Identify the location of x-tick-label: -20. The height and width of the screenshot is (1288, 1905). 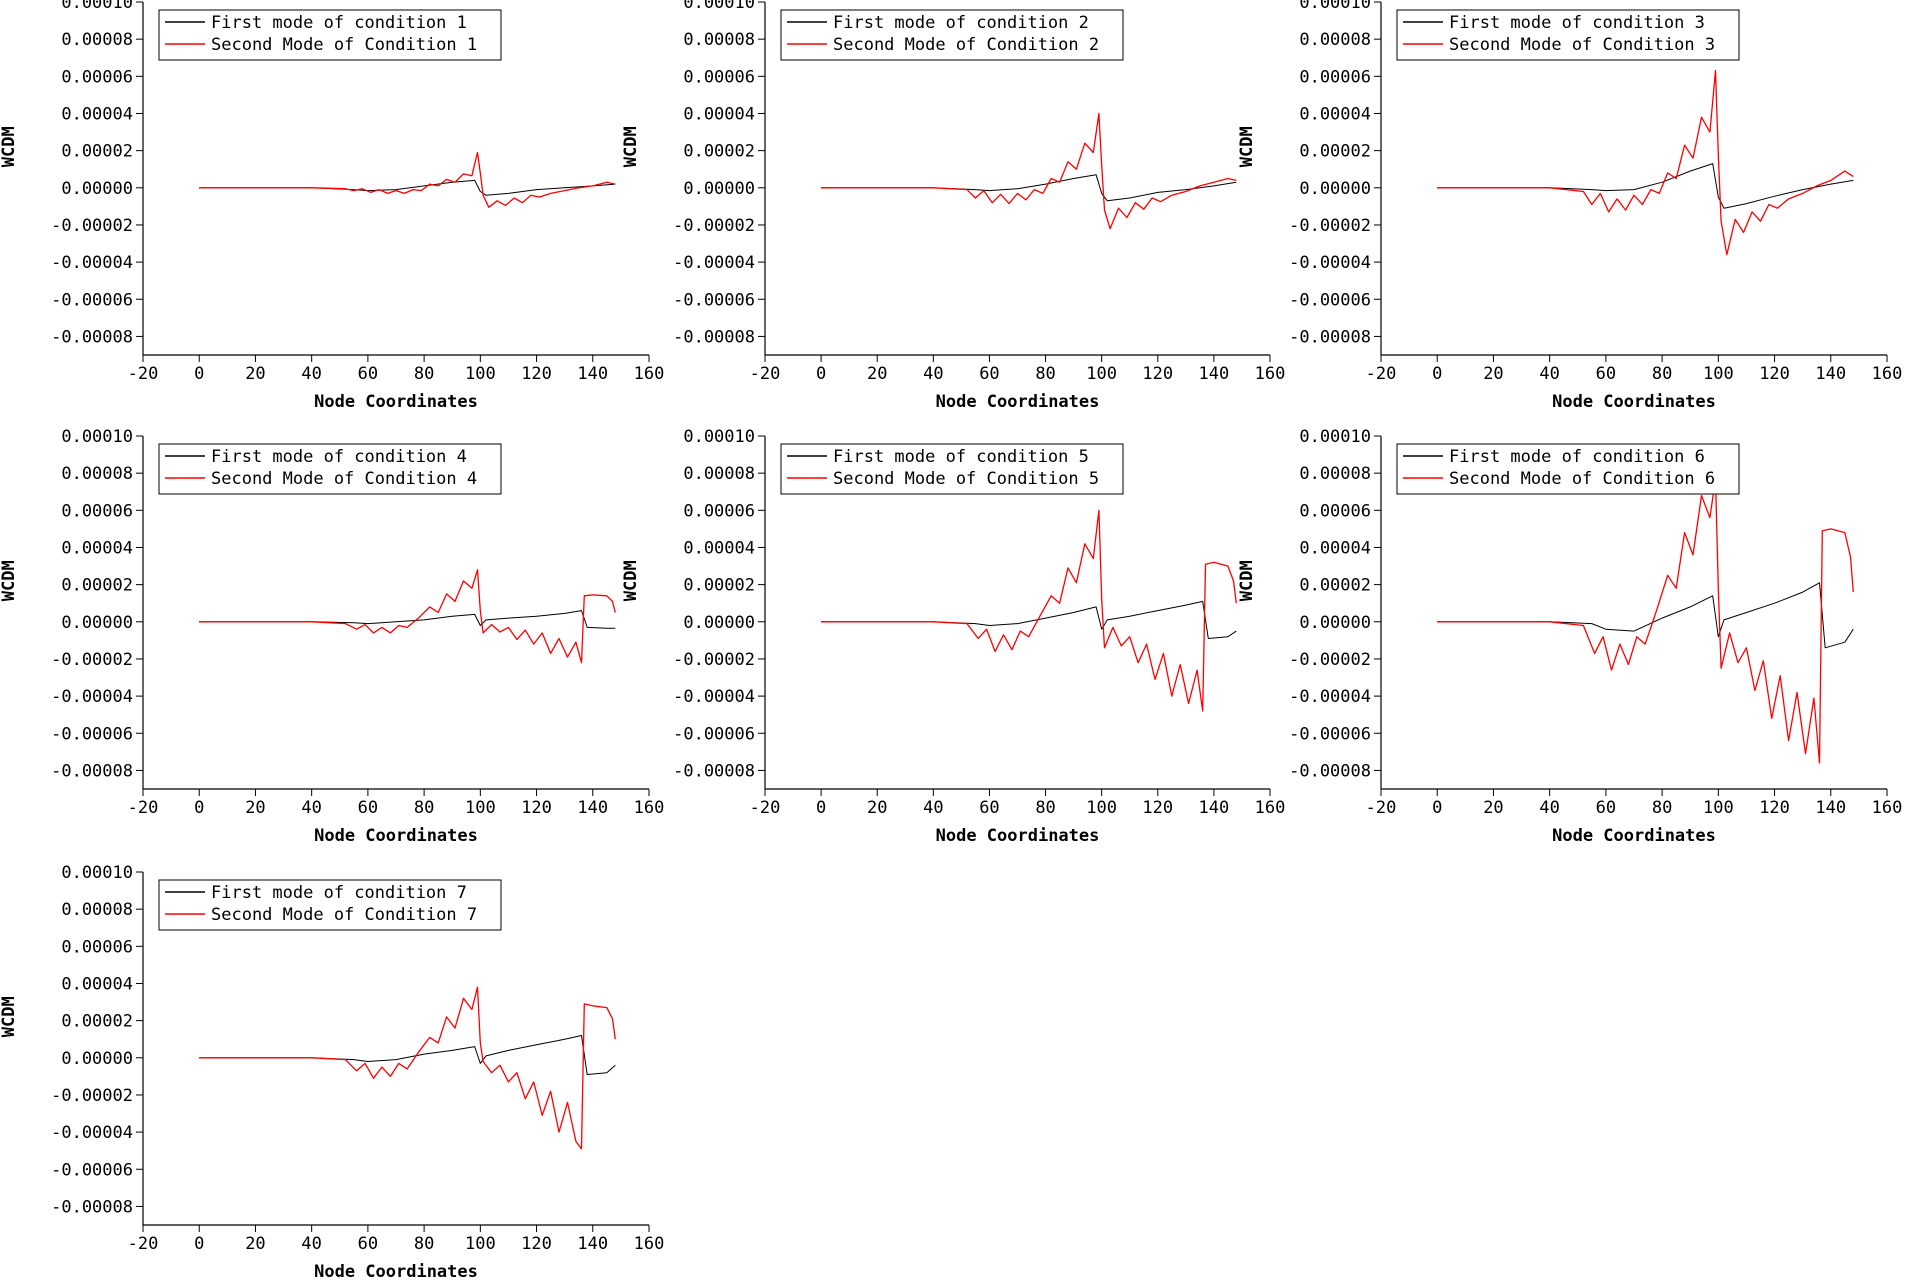
(143, 808).